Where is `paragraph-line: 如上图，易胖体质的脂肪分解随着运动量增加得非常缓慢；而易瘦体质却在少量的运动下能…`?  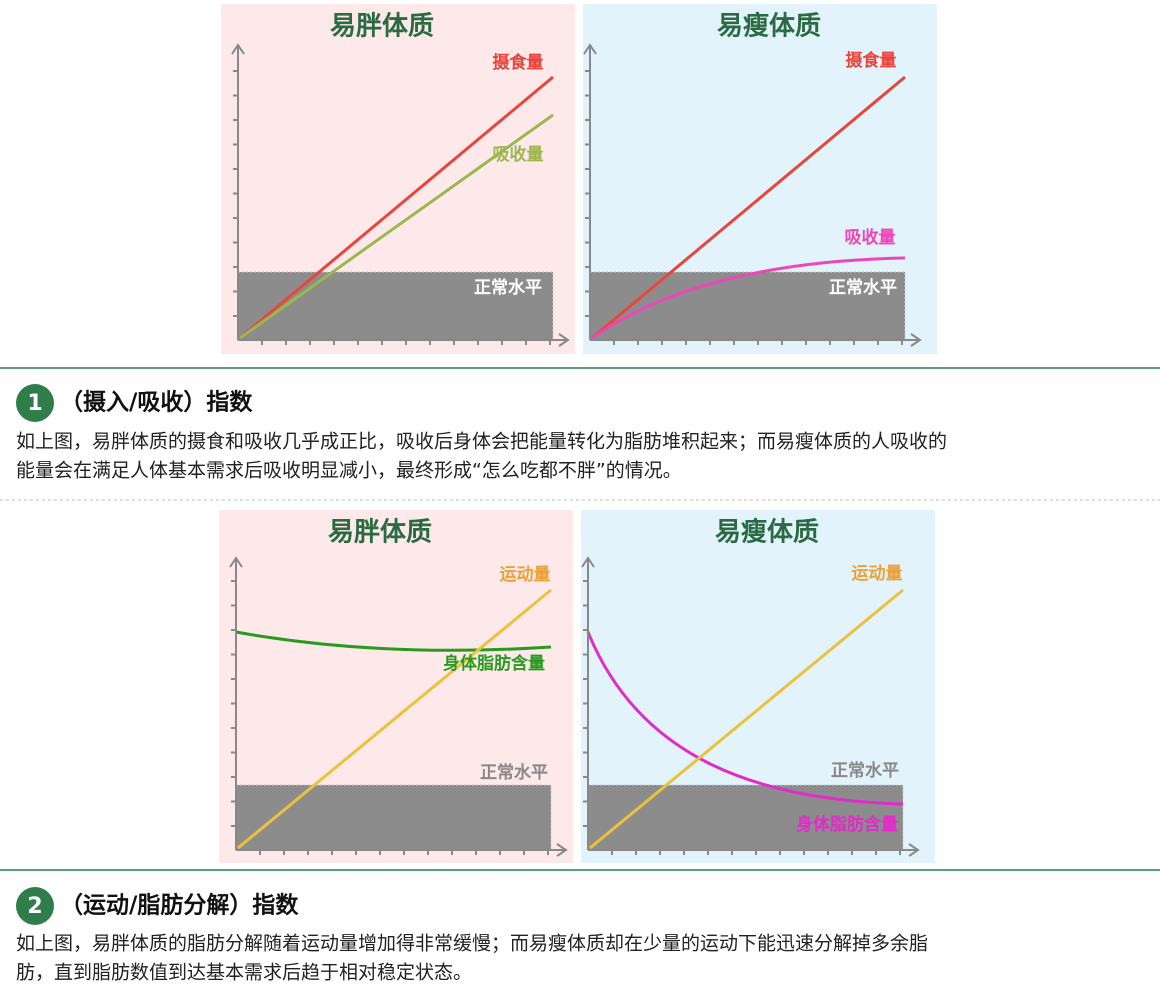 paragraph-line: 如上图，易胖体质的脂肪分解随着运动量增加得非常缓慢；而易瘦体质却在少量的运动下能… is located at coordinates (472, 944).